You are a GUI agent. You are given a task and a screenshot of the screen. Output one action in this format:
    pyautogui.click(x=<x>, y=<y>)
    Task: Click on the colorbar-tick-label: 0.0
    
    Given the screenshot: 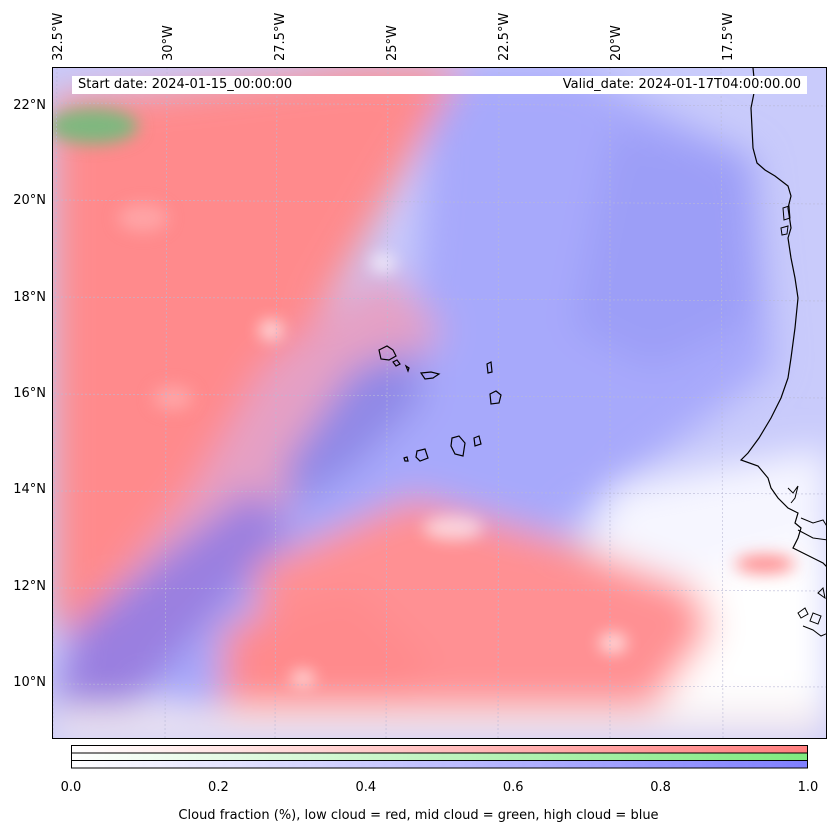 What is the action you would take?
    pyautogui.click(x=71, y=787)
    